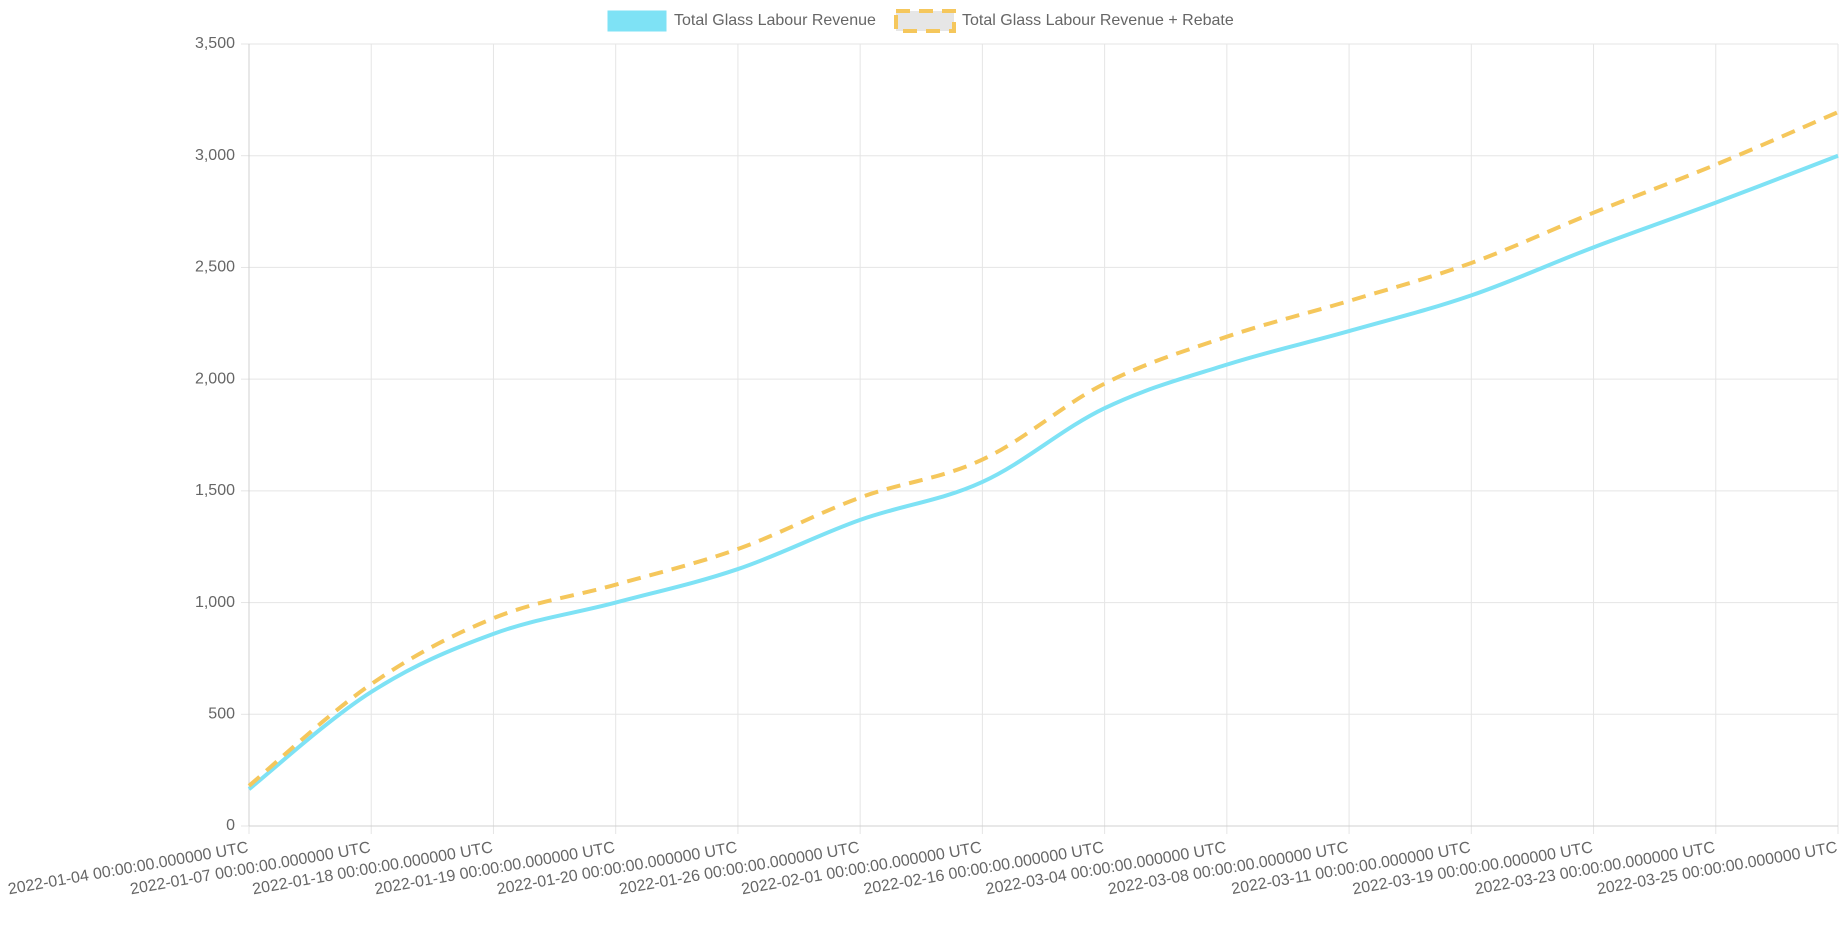 The width and height of the screenshot is (1848, 929). What do you see at coordinates (215, 602) in the screenshot?
I see `y-tick-label: 1,000` at bounding box center [215, 602].